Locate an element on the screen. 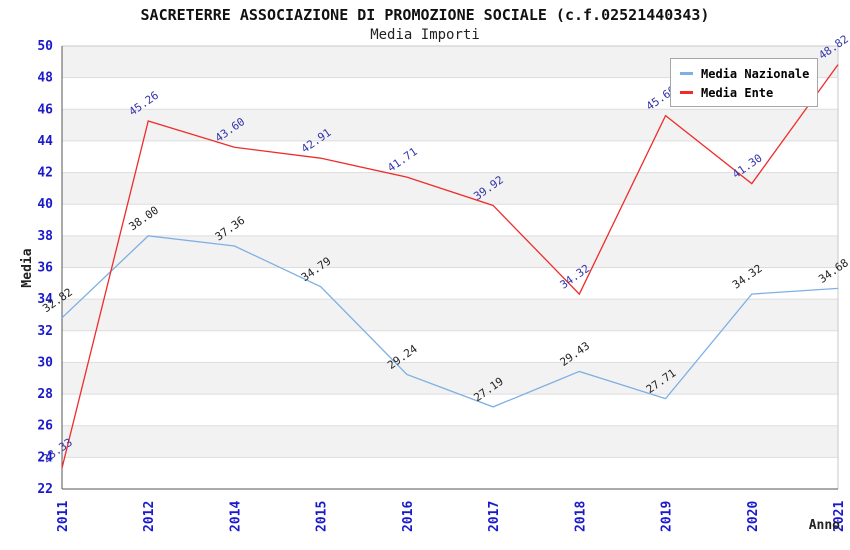  legend: Media Nazionale Media Ente is located at coordinates (744, 82).